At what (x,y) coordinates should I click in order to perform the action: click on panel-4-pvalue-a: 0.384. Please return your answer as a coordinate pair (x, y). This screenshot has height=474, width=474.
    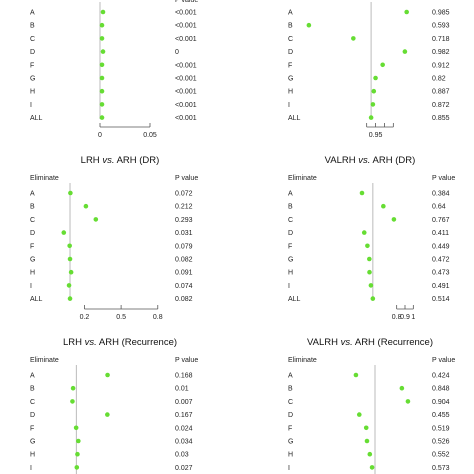
    Looking at the image, I should click on (441, 194).